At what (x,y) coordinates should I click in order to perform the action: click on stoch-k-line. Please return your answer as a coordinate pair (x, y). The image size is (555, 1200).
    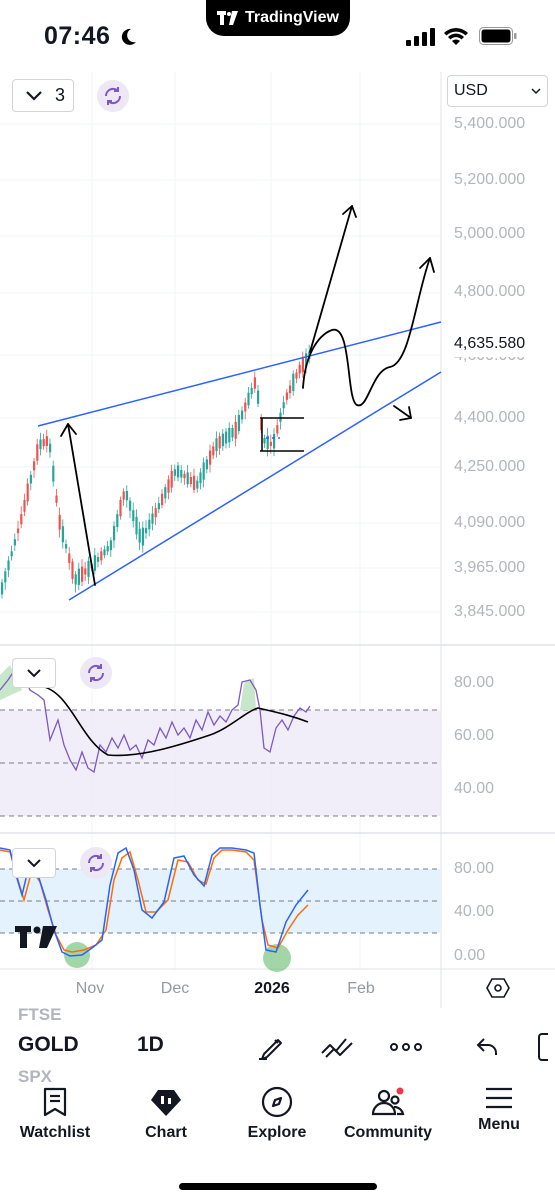
    Looking at the image, I should click on (154, 901).